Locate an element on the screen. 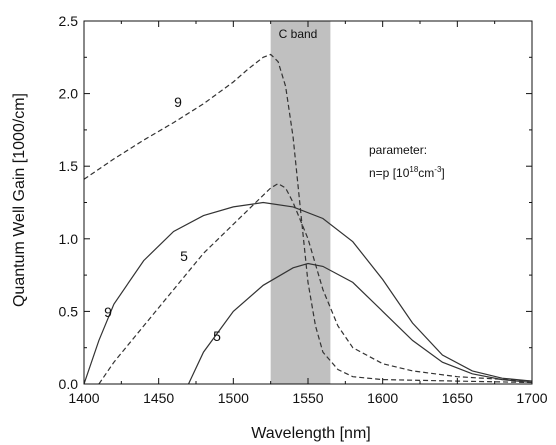 Image resolution: width=556 pixels, height=445 pixels. x-tick-label: 1500 is located at coordinates (233, 398).